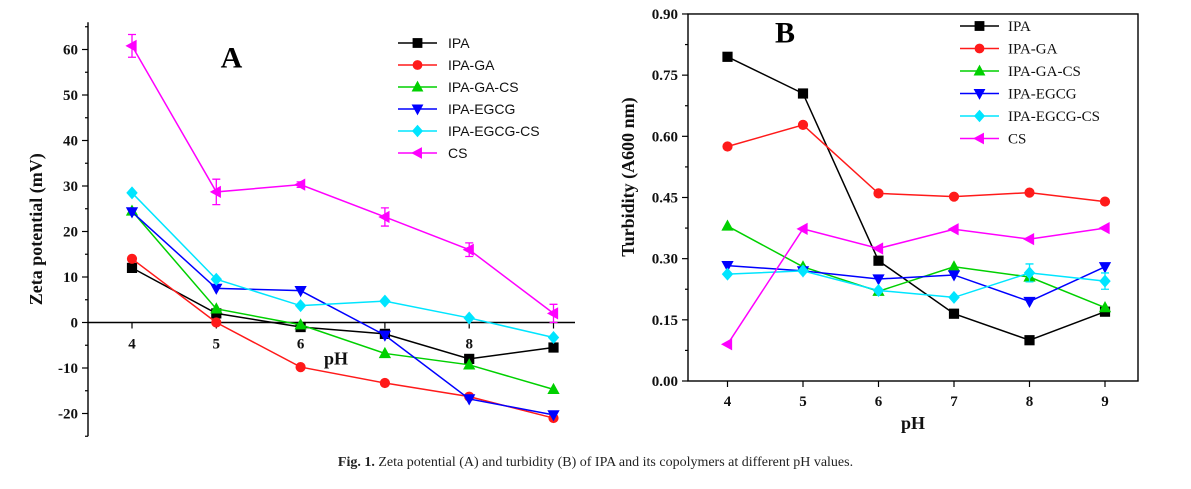 The height and width of the screenshot is (489, 1191). Describe the element at coordinates (68, 415) in the screenshot. I see `y-tick-label: -20` at that location.